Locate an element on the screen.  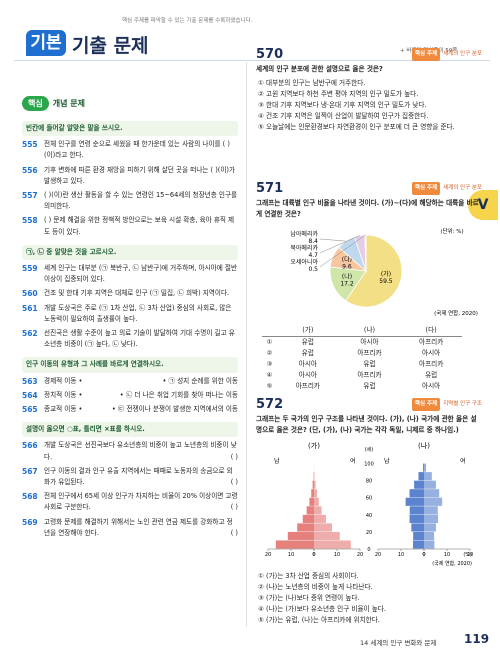
slice-label: (나) is located at coordinates (347, 277).